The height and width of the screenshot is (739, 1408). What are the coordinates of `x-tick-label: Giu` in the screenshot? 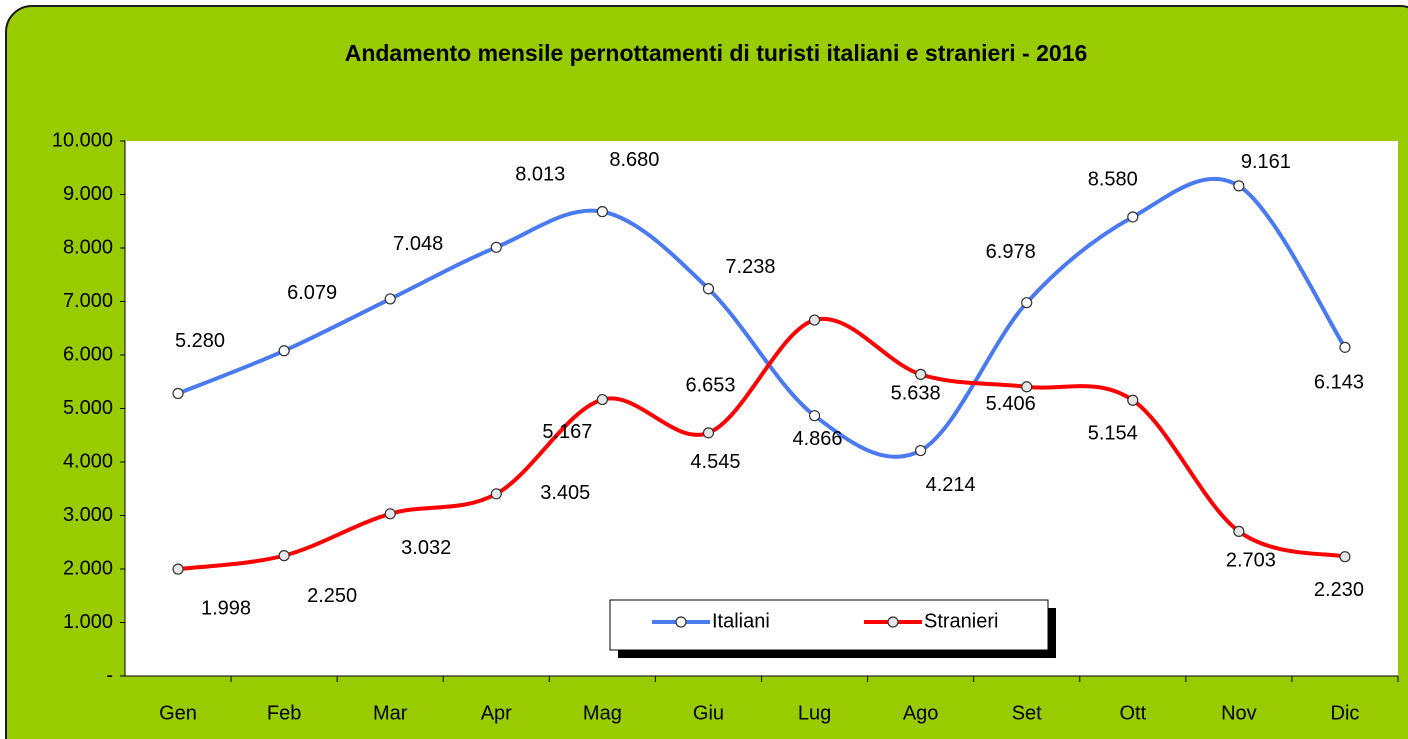 It's located at (708, 713).